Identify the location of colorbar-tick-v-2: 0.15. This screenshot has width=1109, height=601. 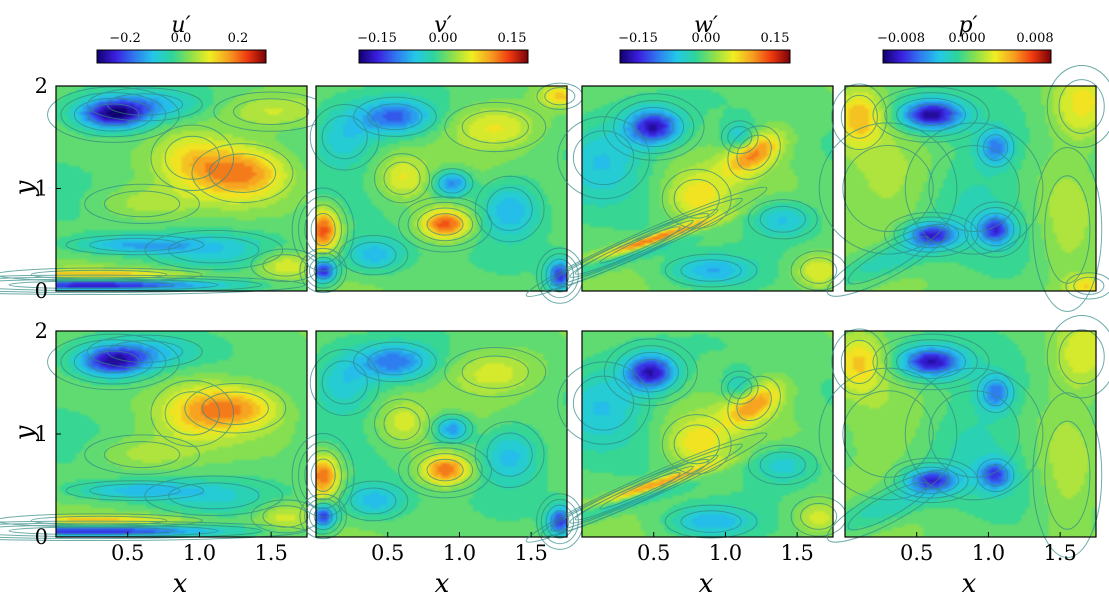
(512, 38).